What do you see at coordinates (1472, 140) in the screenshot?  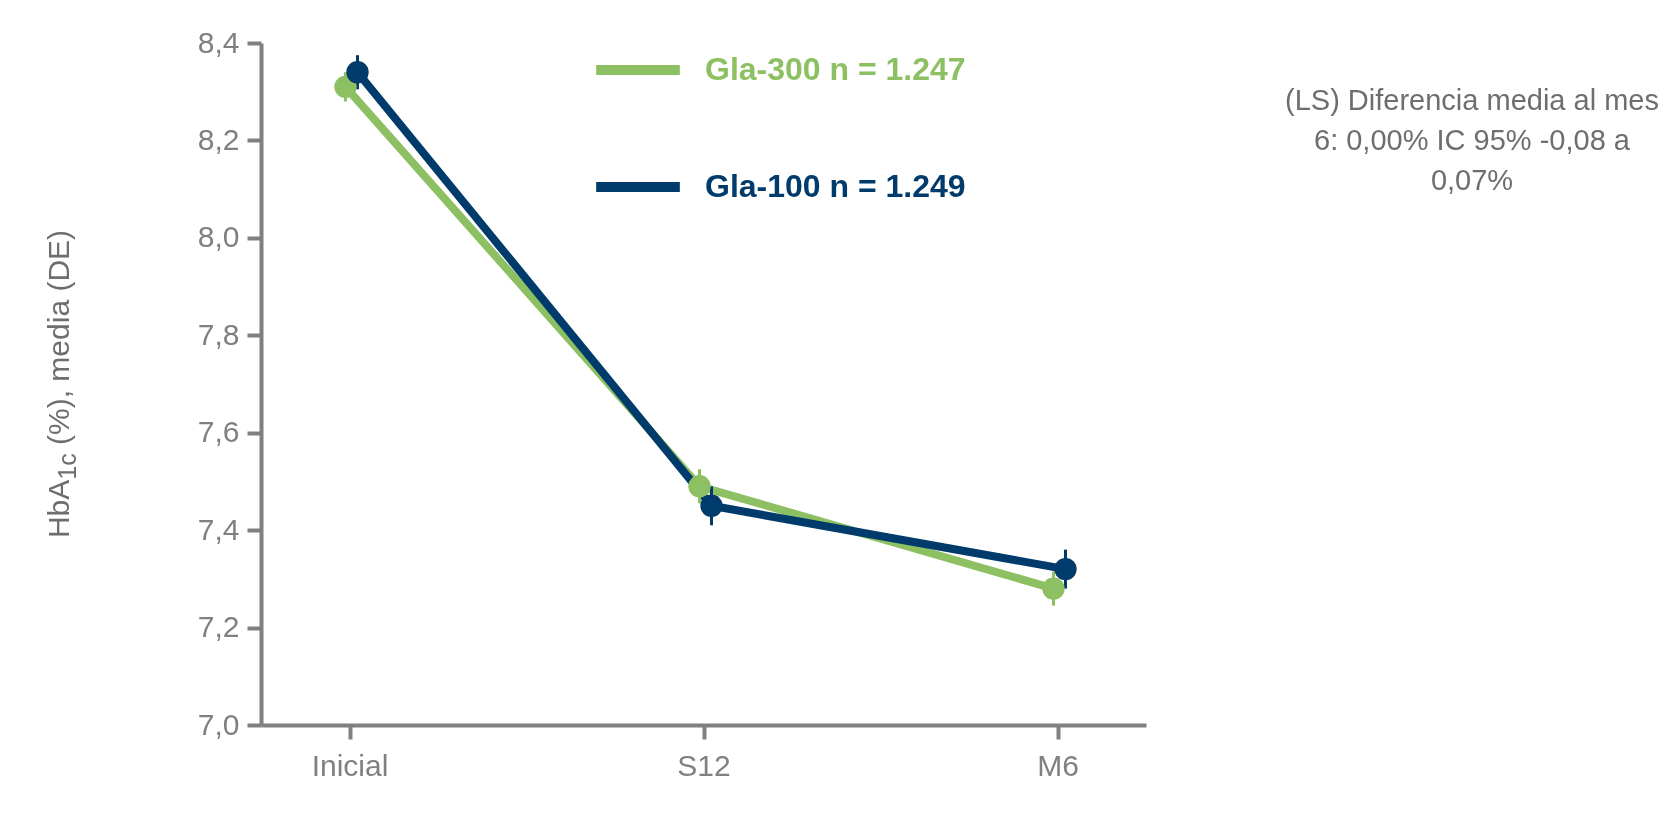 I see `text: (LS) Diferencia media al mes 6: 0,00% IC 95% -0,08 a 0,07%` at bounding box center [1472, 140].